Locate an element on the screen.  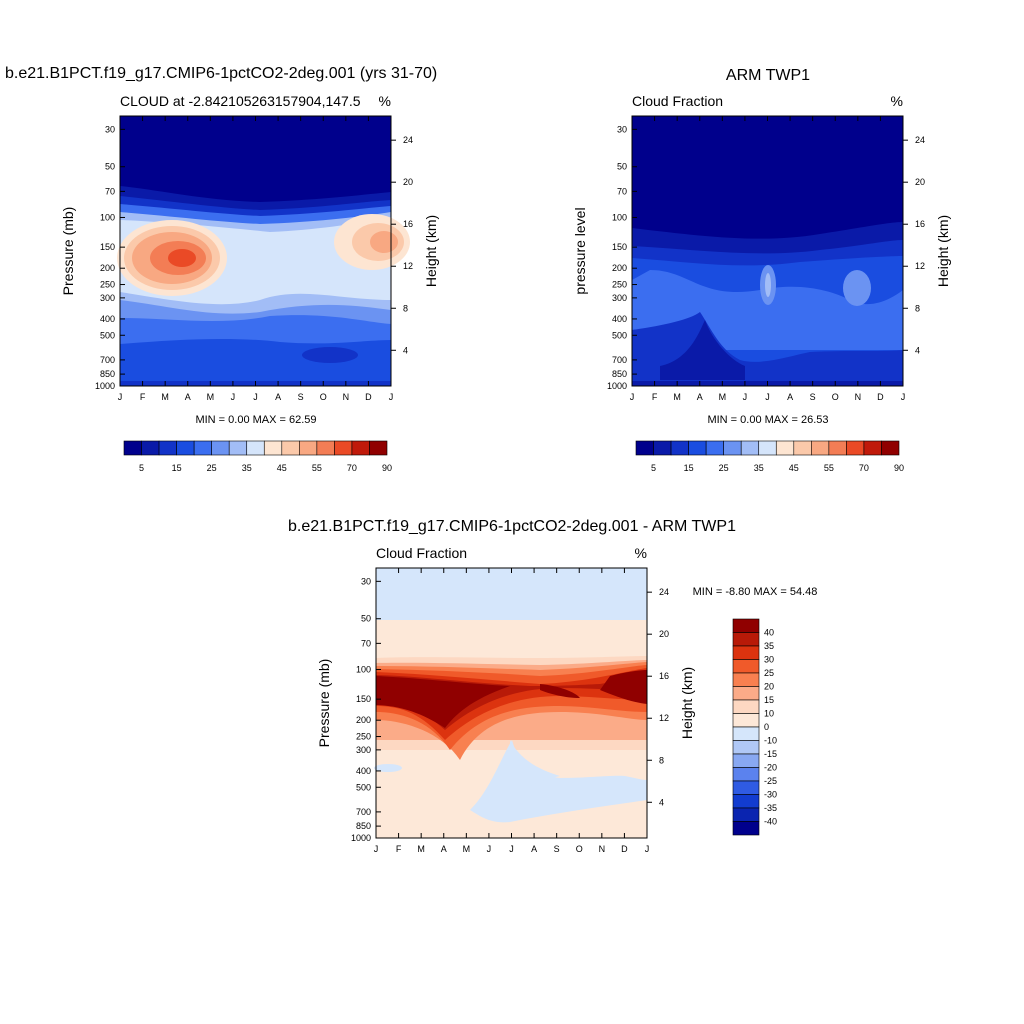
colorbar-label: 30 is located at coordinates (769, 660).